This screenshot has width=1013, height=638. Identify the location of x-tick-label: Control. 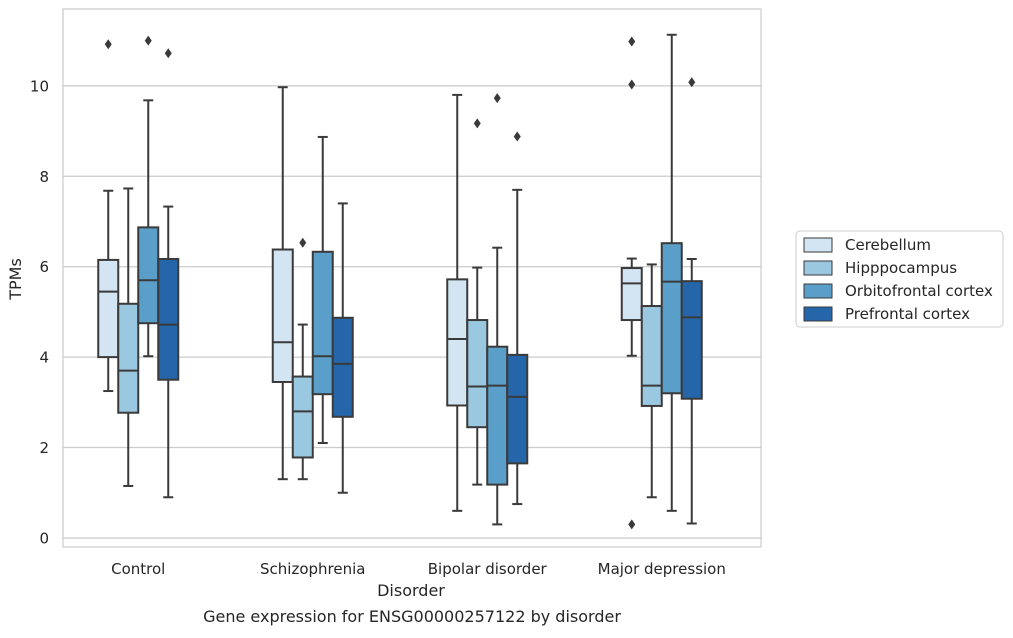
(138, 569).